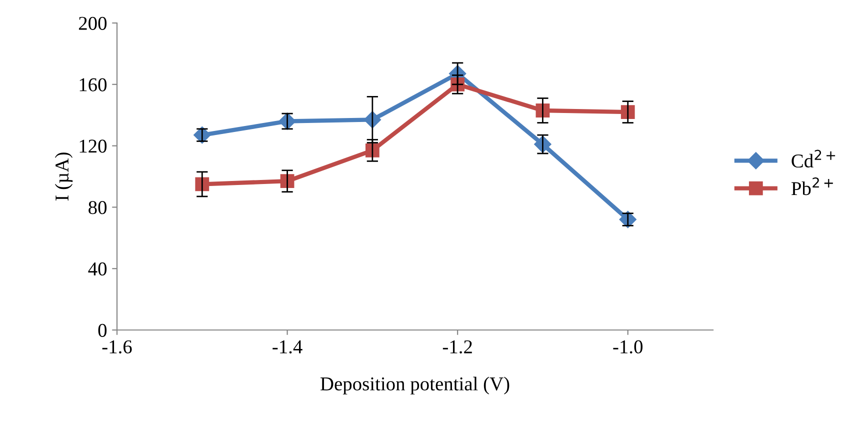 Image resolution: width=863 pixels, height=435 pixels. What do you see at coordinates (63, 176) in the screenshot?
I see `y-axis-title: I (µA)` at bounding box center [63, 176].